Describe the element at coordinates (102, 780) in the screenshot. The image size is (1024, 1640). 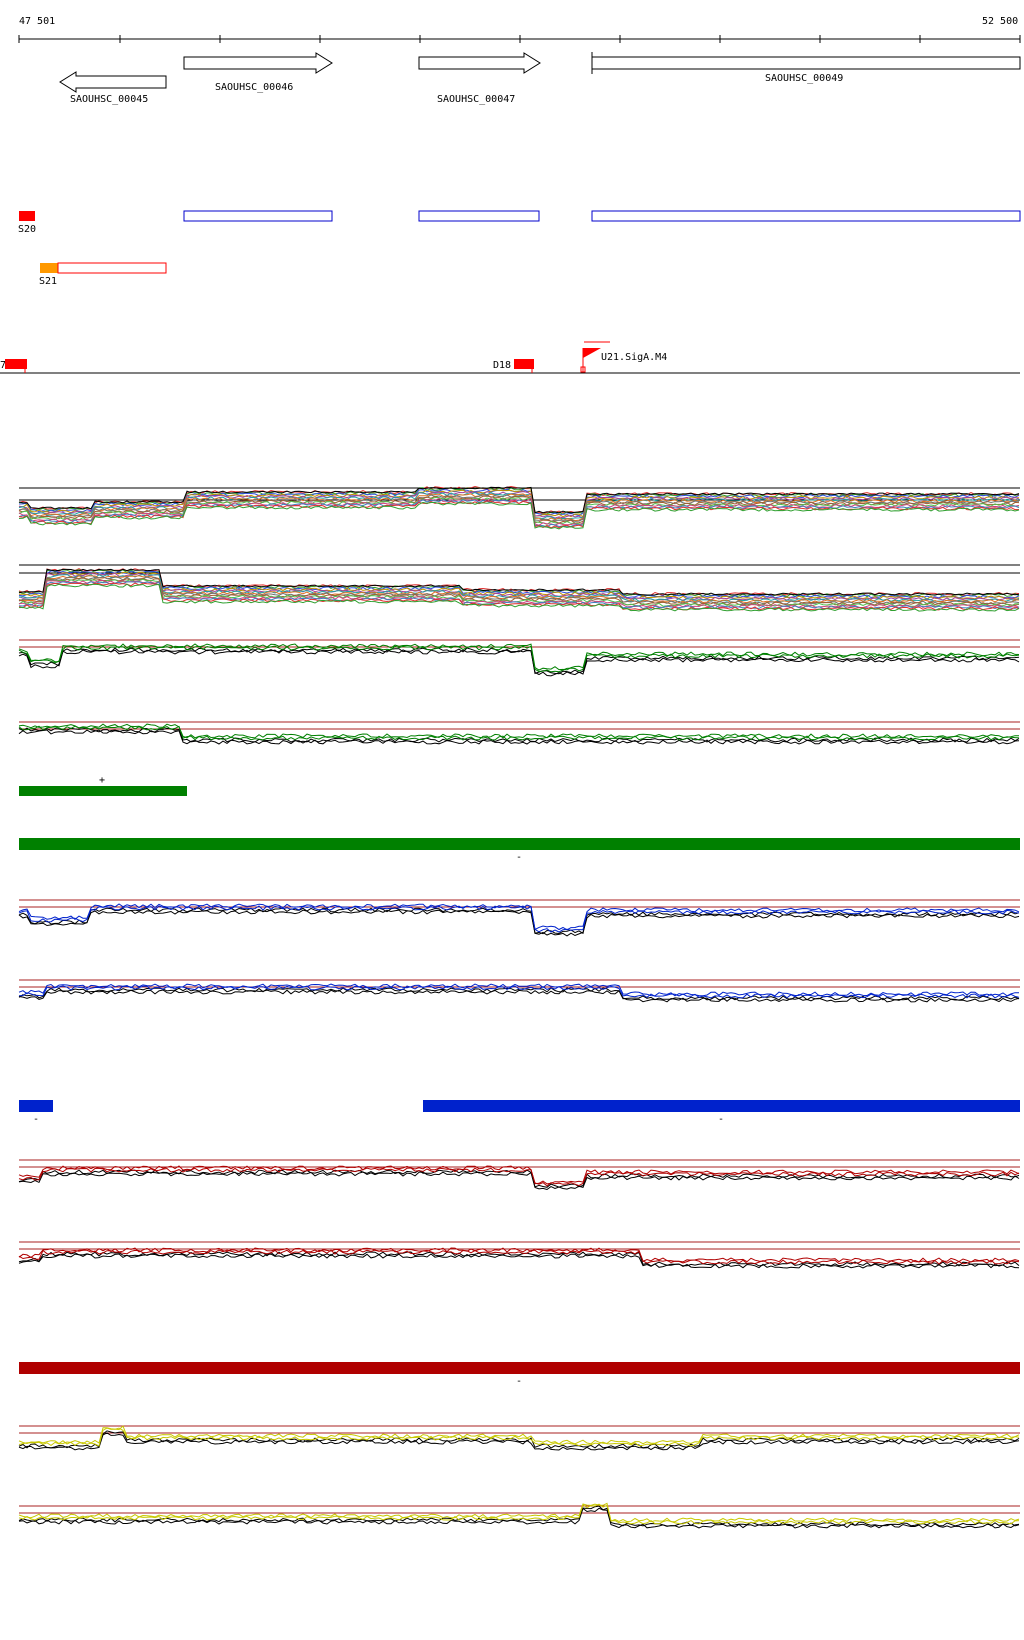
I see `segment-sign-green-plus: +` at that location.